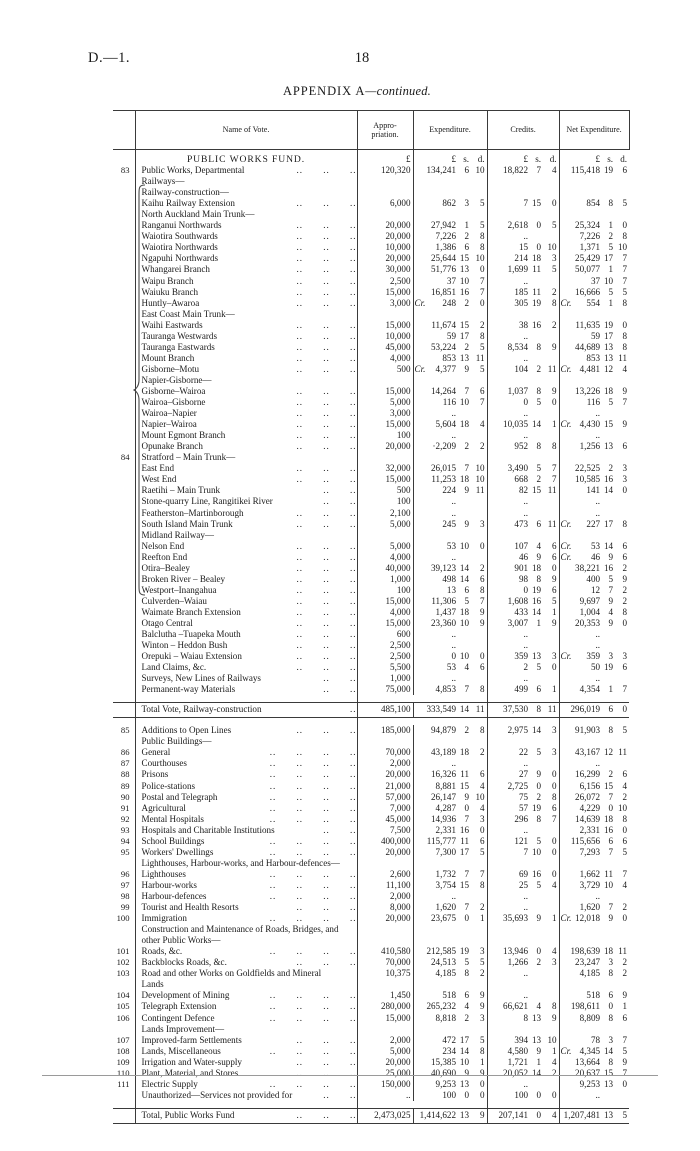 The width and height of the screenshot is (700, 1151). I want to click on net-expenditure-pounds-value: 518, so click(593, 995).